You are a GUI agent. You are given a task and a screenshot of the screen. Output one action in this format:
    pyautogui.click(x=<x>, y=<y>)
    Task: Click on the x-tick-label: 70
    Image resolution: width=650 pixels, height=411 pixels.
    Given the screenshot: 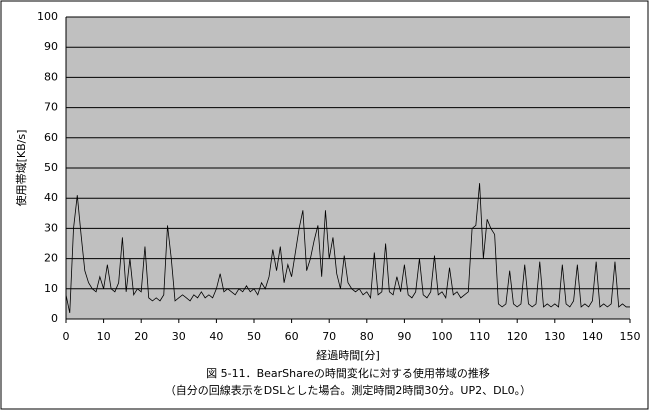 What is the action you would take?
    pyautogui.click(x=329, y=336)
    